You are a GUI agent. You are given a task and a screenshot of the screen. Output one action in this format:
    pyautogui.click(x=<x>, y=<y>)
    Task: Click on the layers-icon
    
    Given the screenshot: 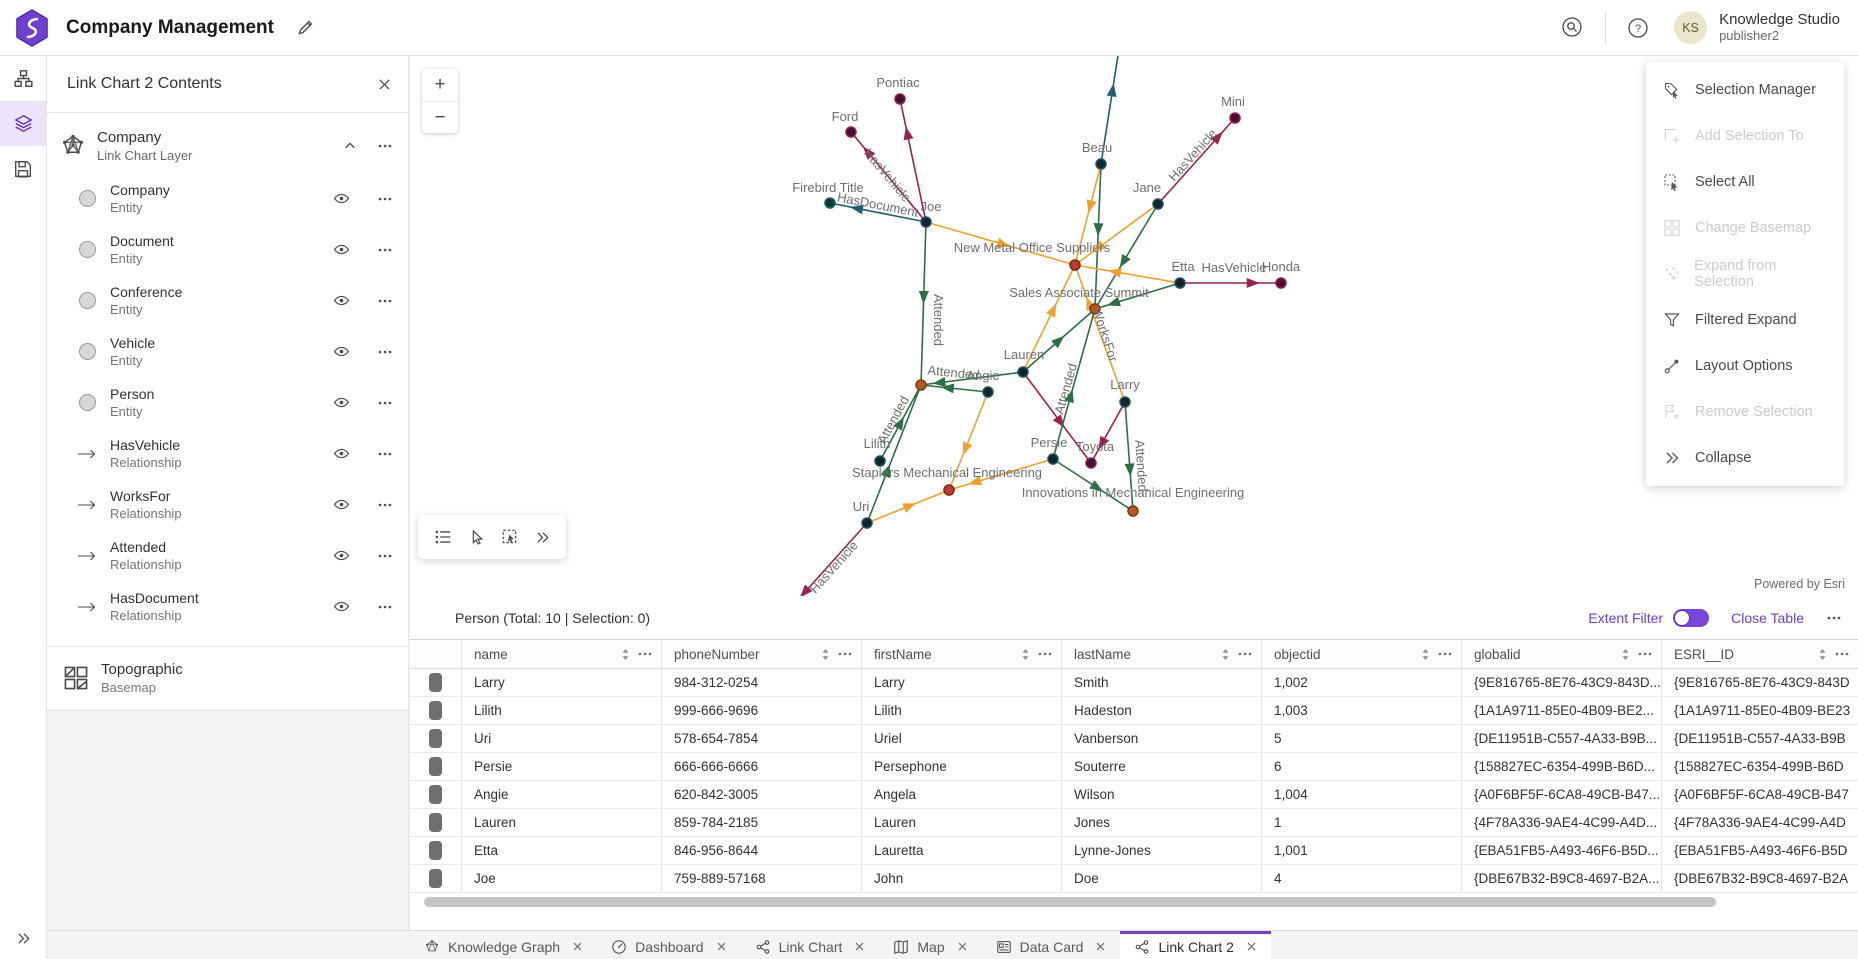 What is the action you would take?
    pyautogui.click(x=23, y=123)
    